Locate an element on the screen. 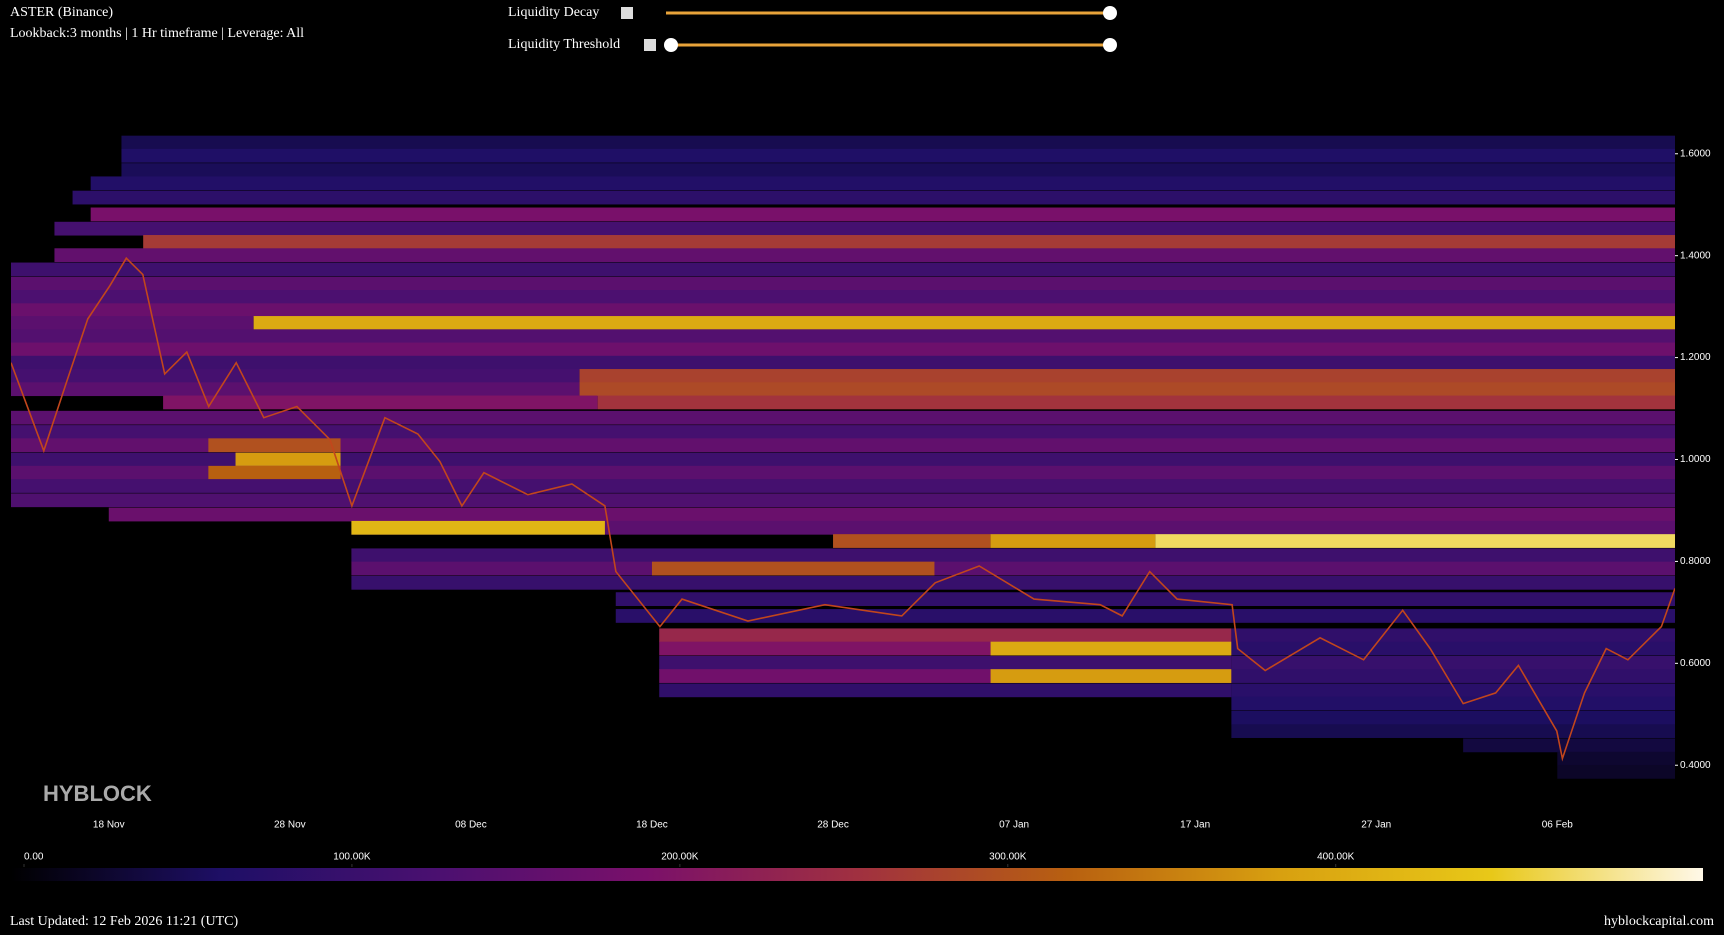 The width and height of the screenshot is (1724, 935). colorbar-label: 0.00 is located at coordinates (34, 857).